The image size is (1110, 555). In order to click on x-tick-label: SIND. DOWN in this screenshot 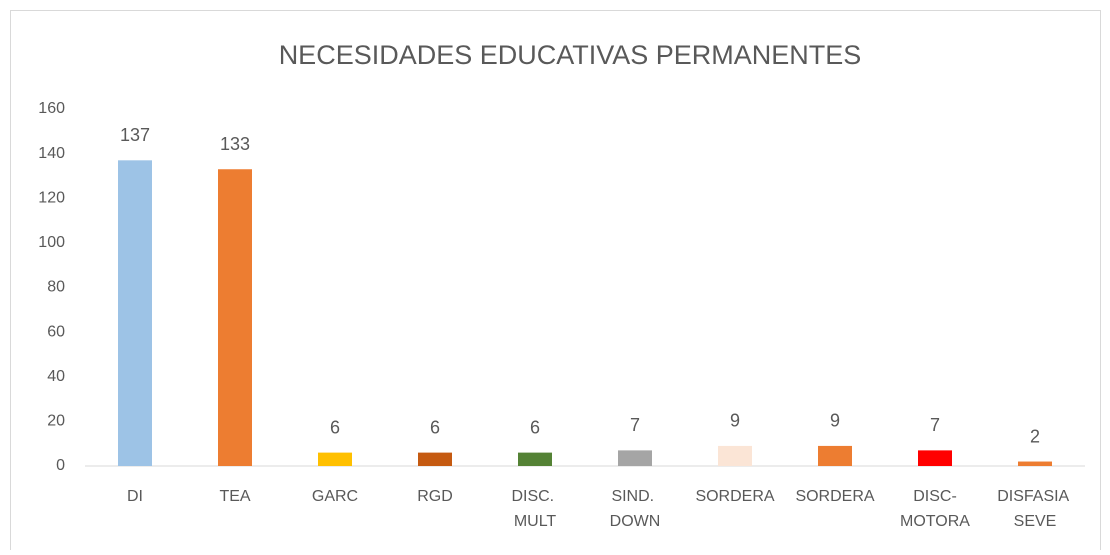, I will do `click(635, 509)`.